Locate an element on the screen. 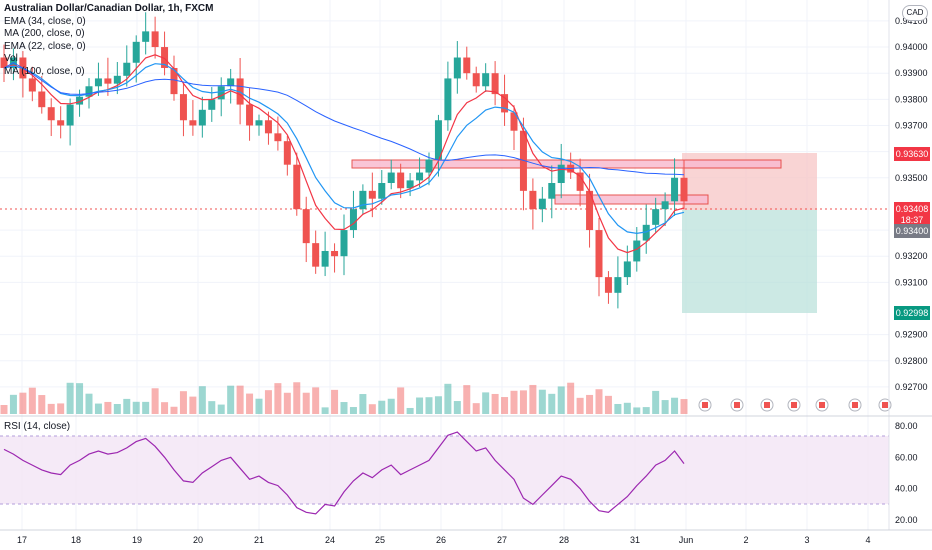 This screenshot has width=932, height=550. price-axis-label: 0.93800 is located at coordinates (911, 99).